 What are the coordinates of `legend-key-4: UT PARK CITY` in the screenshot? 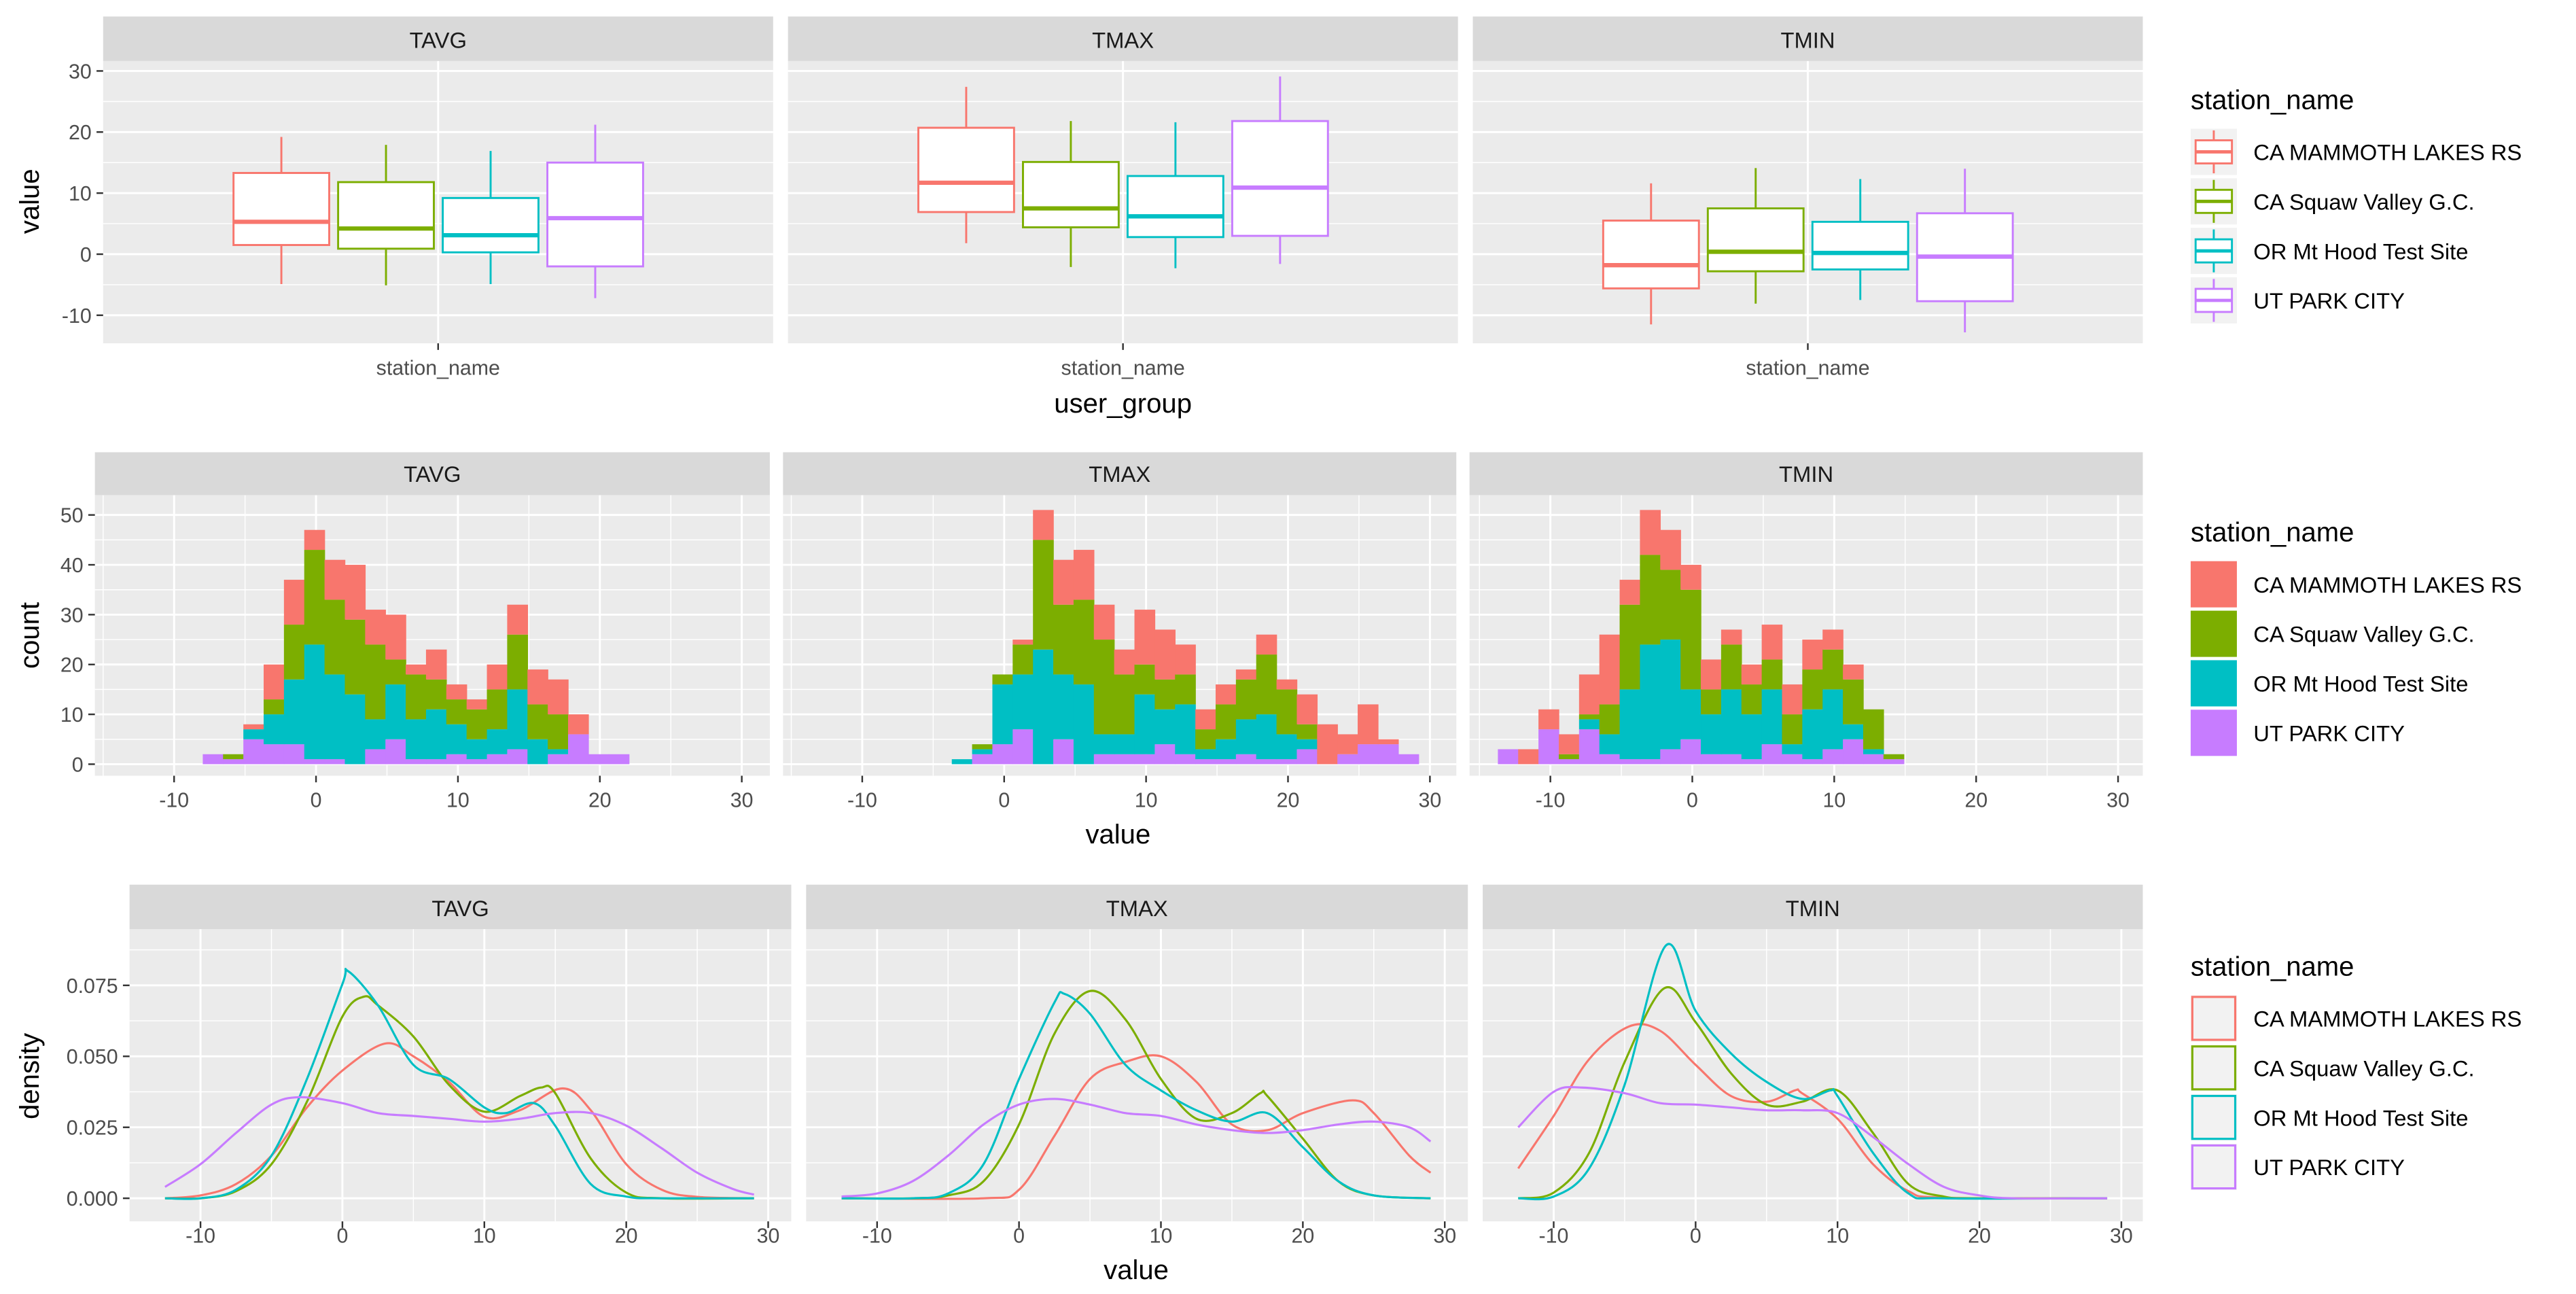 It's located at (2297, 733).